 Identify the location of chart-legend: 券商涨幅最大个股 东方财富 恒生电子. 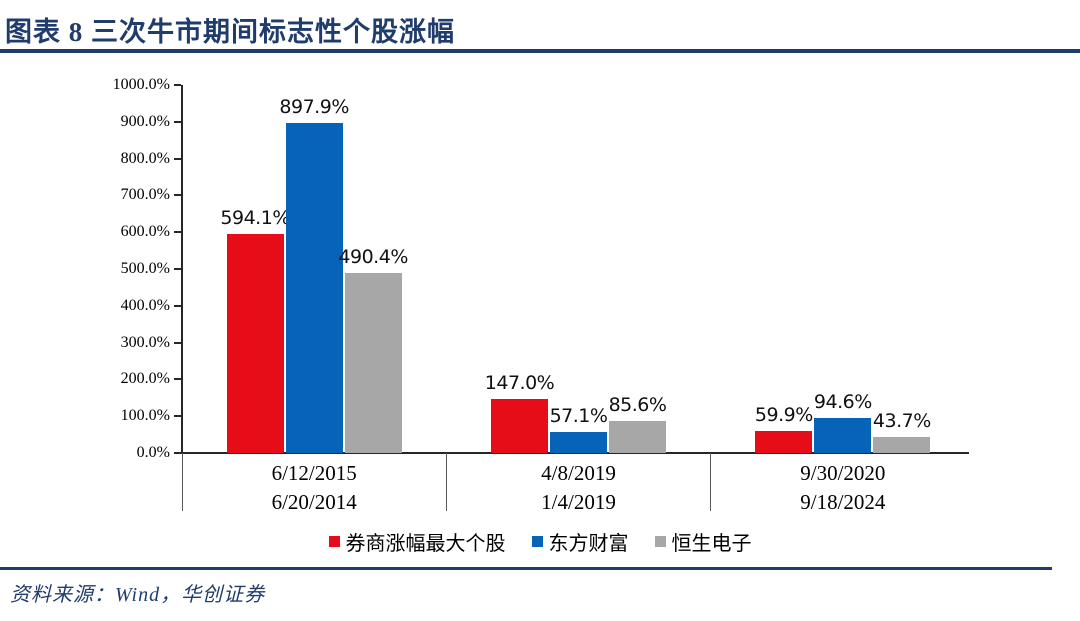
(540, 541).